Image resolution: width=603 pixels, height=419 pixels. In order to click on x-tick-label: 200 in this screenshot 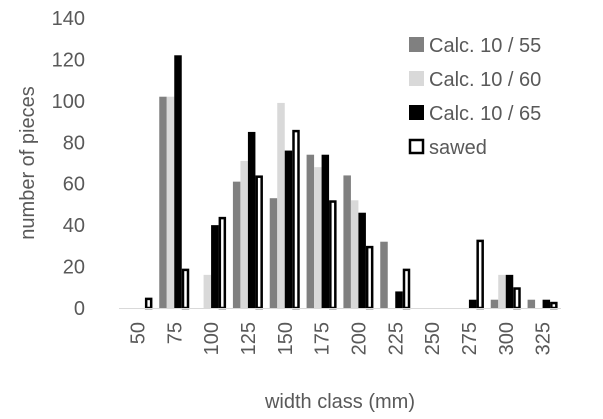, I will do `click(359, 338)`.